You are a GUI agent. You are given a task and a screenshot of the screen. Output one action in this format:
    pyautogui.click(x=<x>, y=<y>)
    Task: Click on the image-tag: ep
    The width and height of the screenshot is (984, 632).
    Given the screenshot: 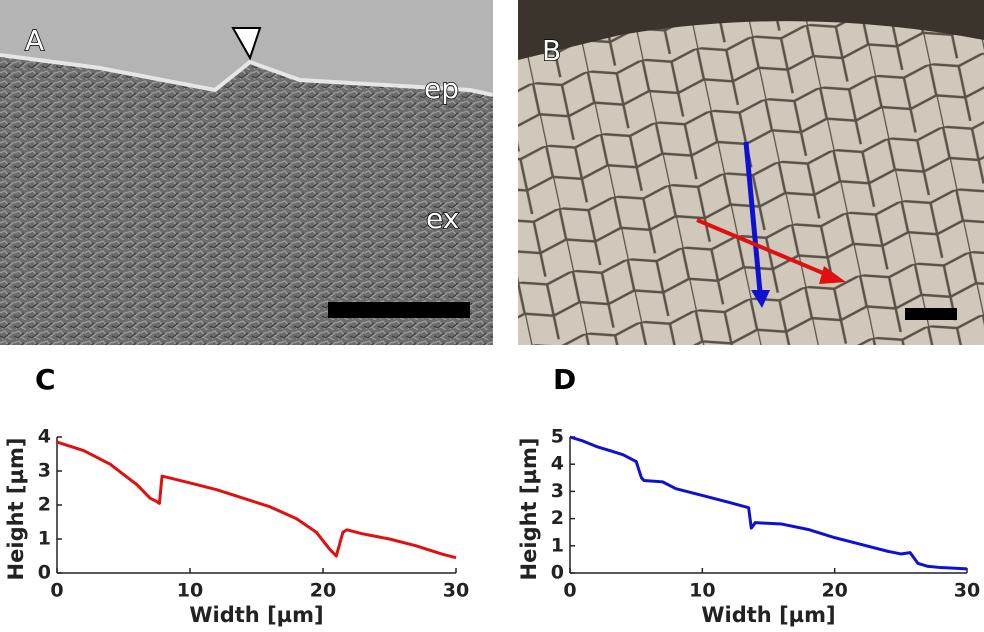 What is the action you would take?
    pyautogui.click(x=441, y=88)
    